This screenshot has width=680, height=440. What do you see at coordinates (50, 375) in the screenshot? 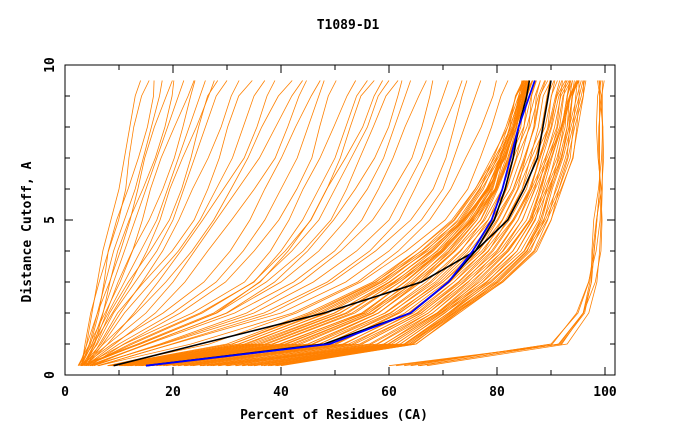
I see `y-tick-label: 0` at bounding box center [50, 375].